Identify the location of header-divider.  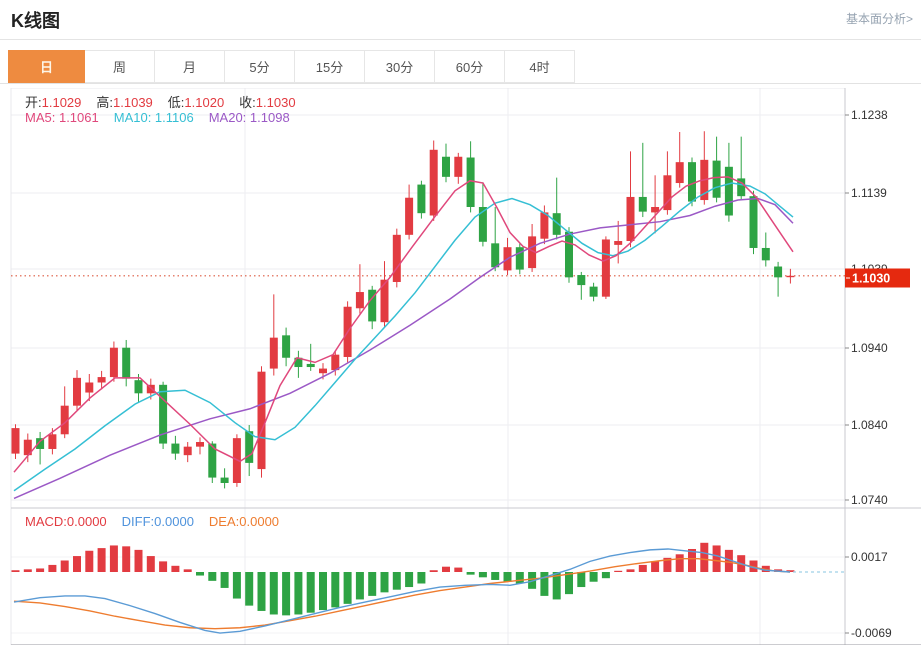
(460, 39).